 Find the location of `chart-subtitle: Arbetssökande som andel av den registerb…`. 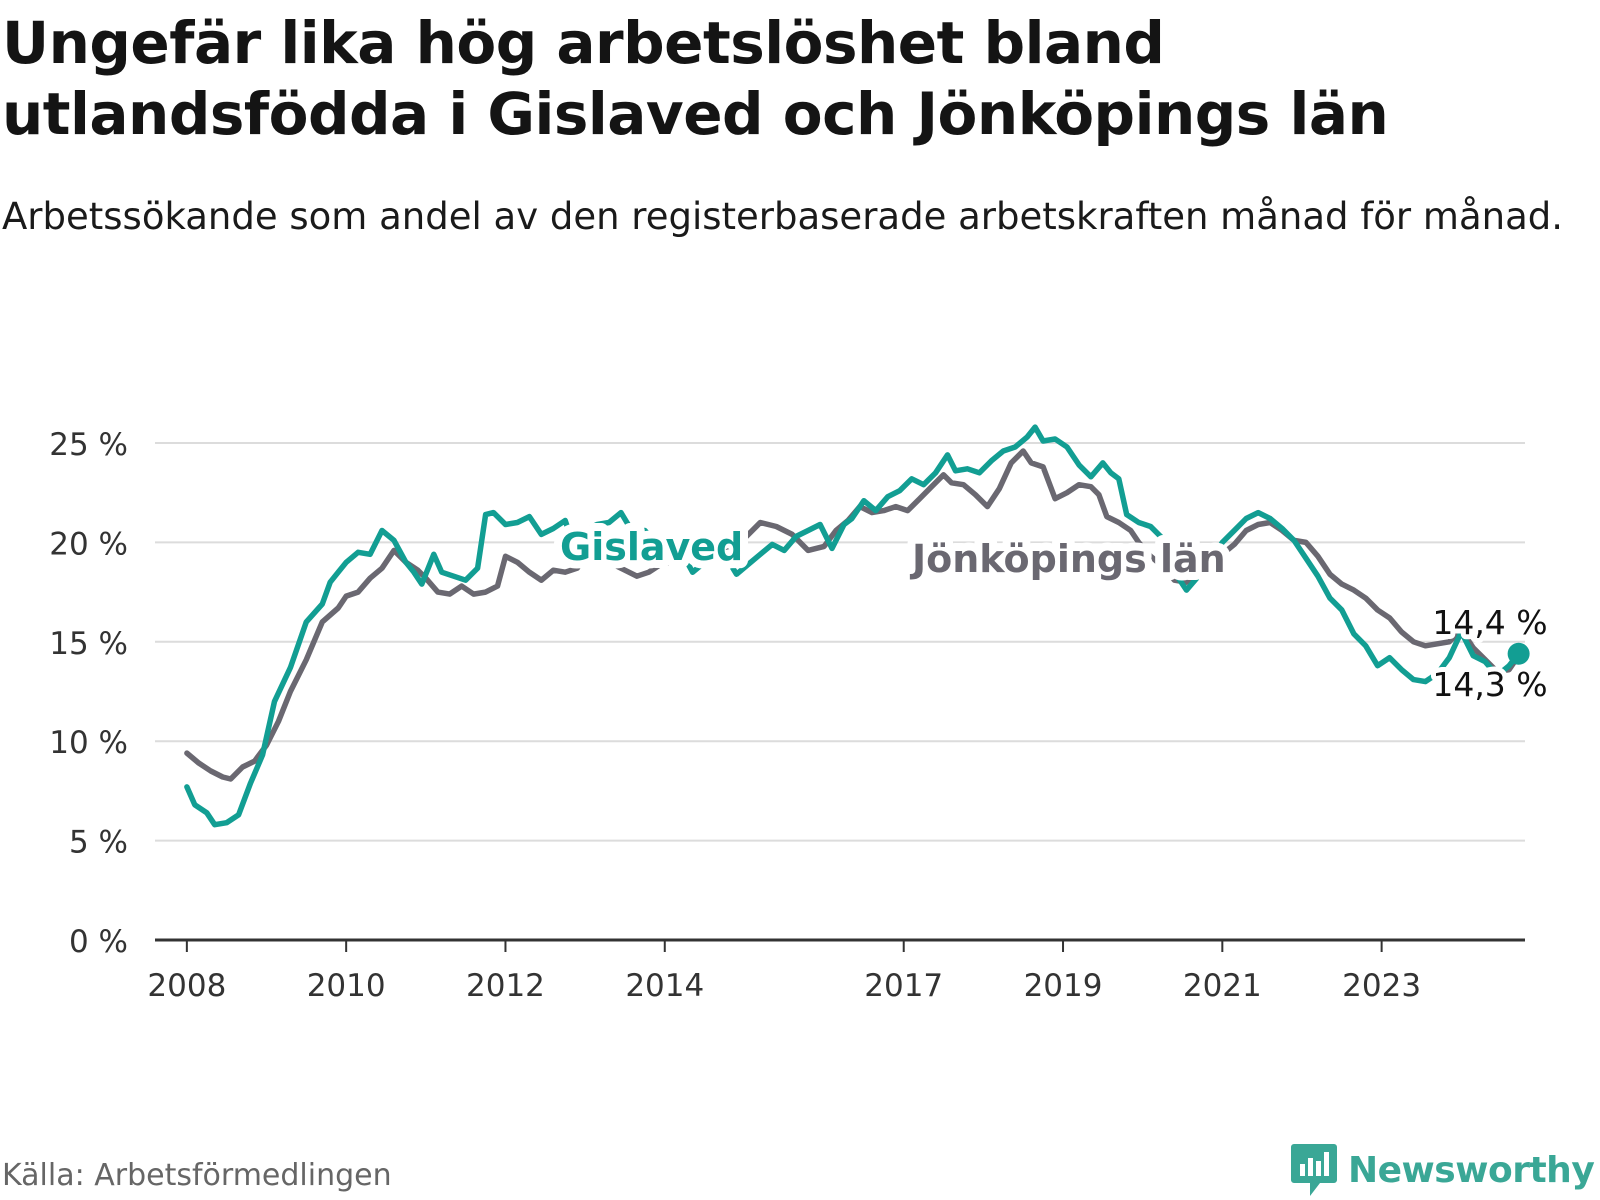

chart-subtitle: Arbetssökande som andel av den registerb… is located at coordinates (782, 216).